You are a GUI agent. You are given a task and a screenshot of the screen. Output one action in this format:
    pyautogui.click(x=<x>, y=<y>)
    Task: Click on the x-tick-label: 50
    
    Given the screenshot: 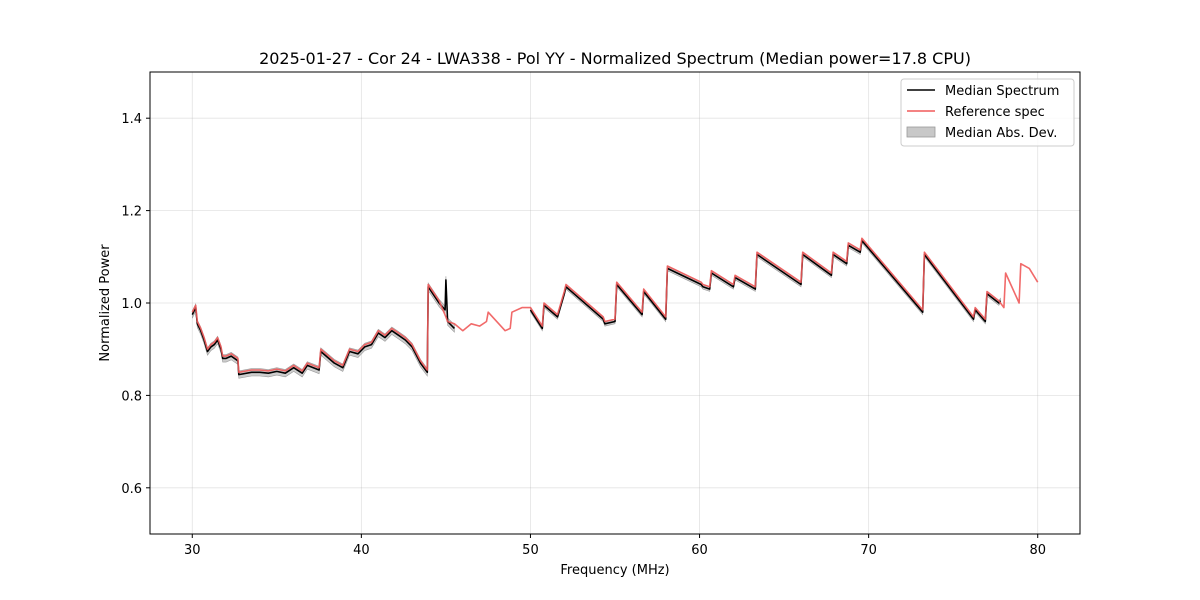 What is the action you would take?
    pyautogui.click(x=530, y=550)
    